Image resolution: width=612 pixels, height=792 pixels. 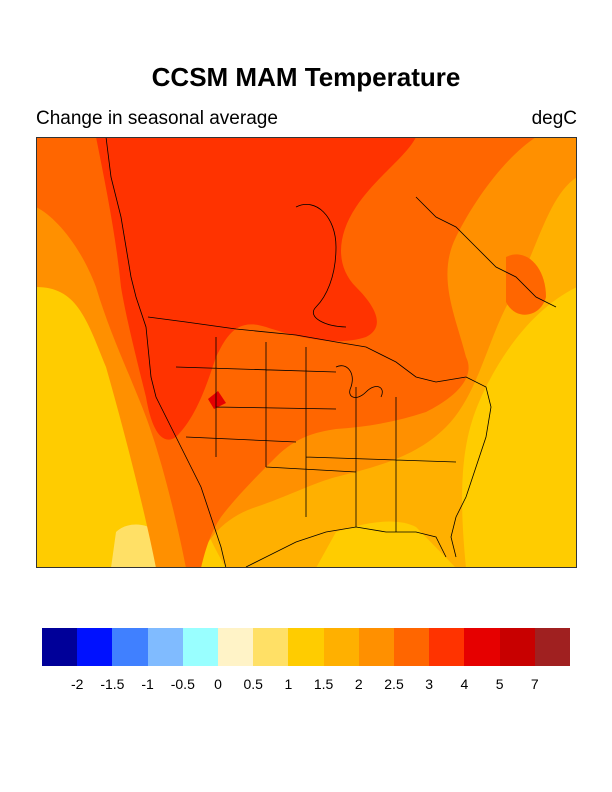 What do you see at coordinates (519, 427) in the screenshot?
I see `region-1-1p5-atlantic` at bounding box center [519, 427].